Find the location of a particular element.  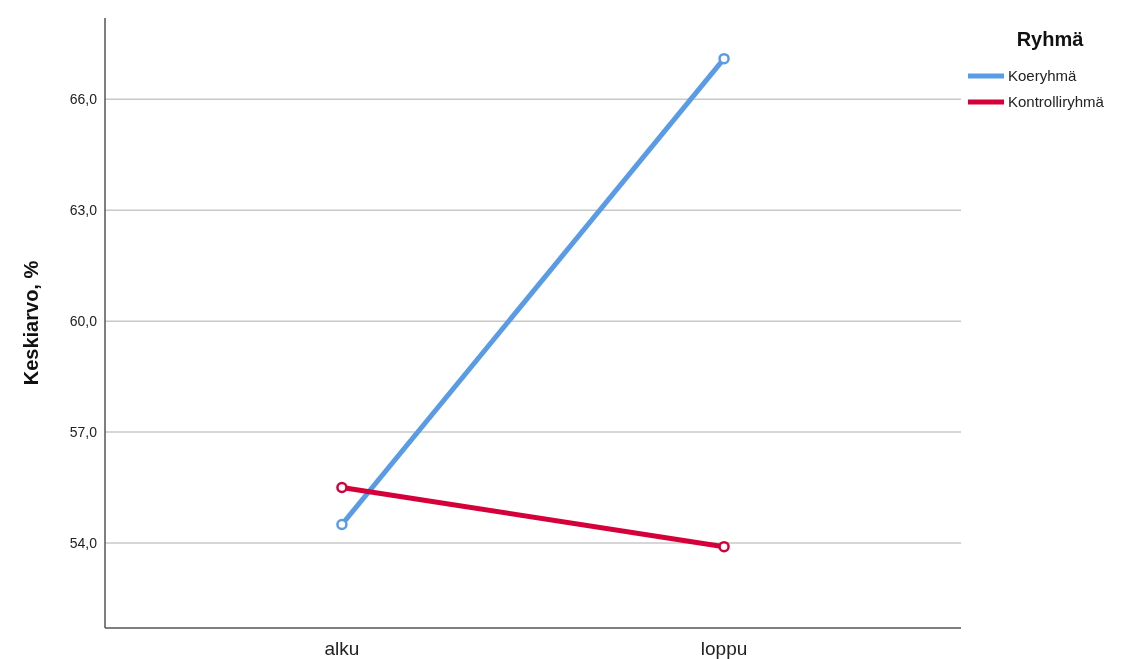

x-tick-label: alku is located at coordinates (342, 648).